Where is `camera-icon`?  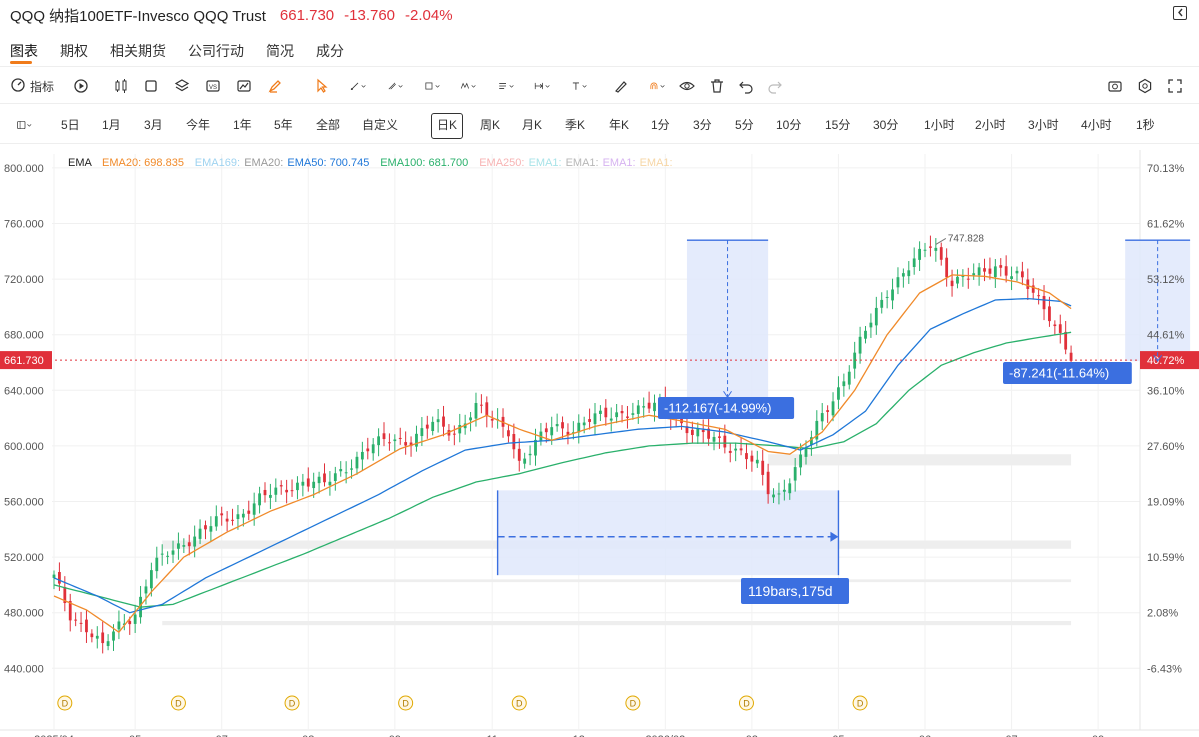 camera-icon is located at coordinates (1115, 86).